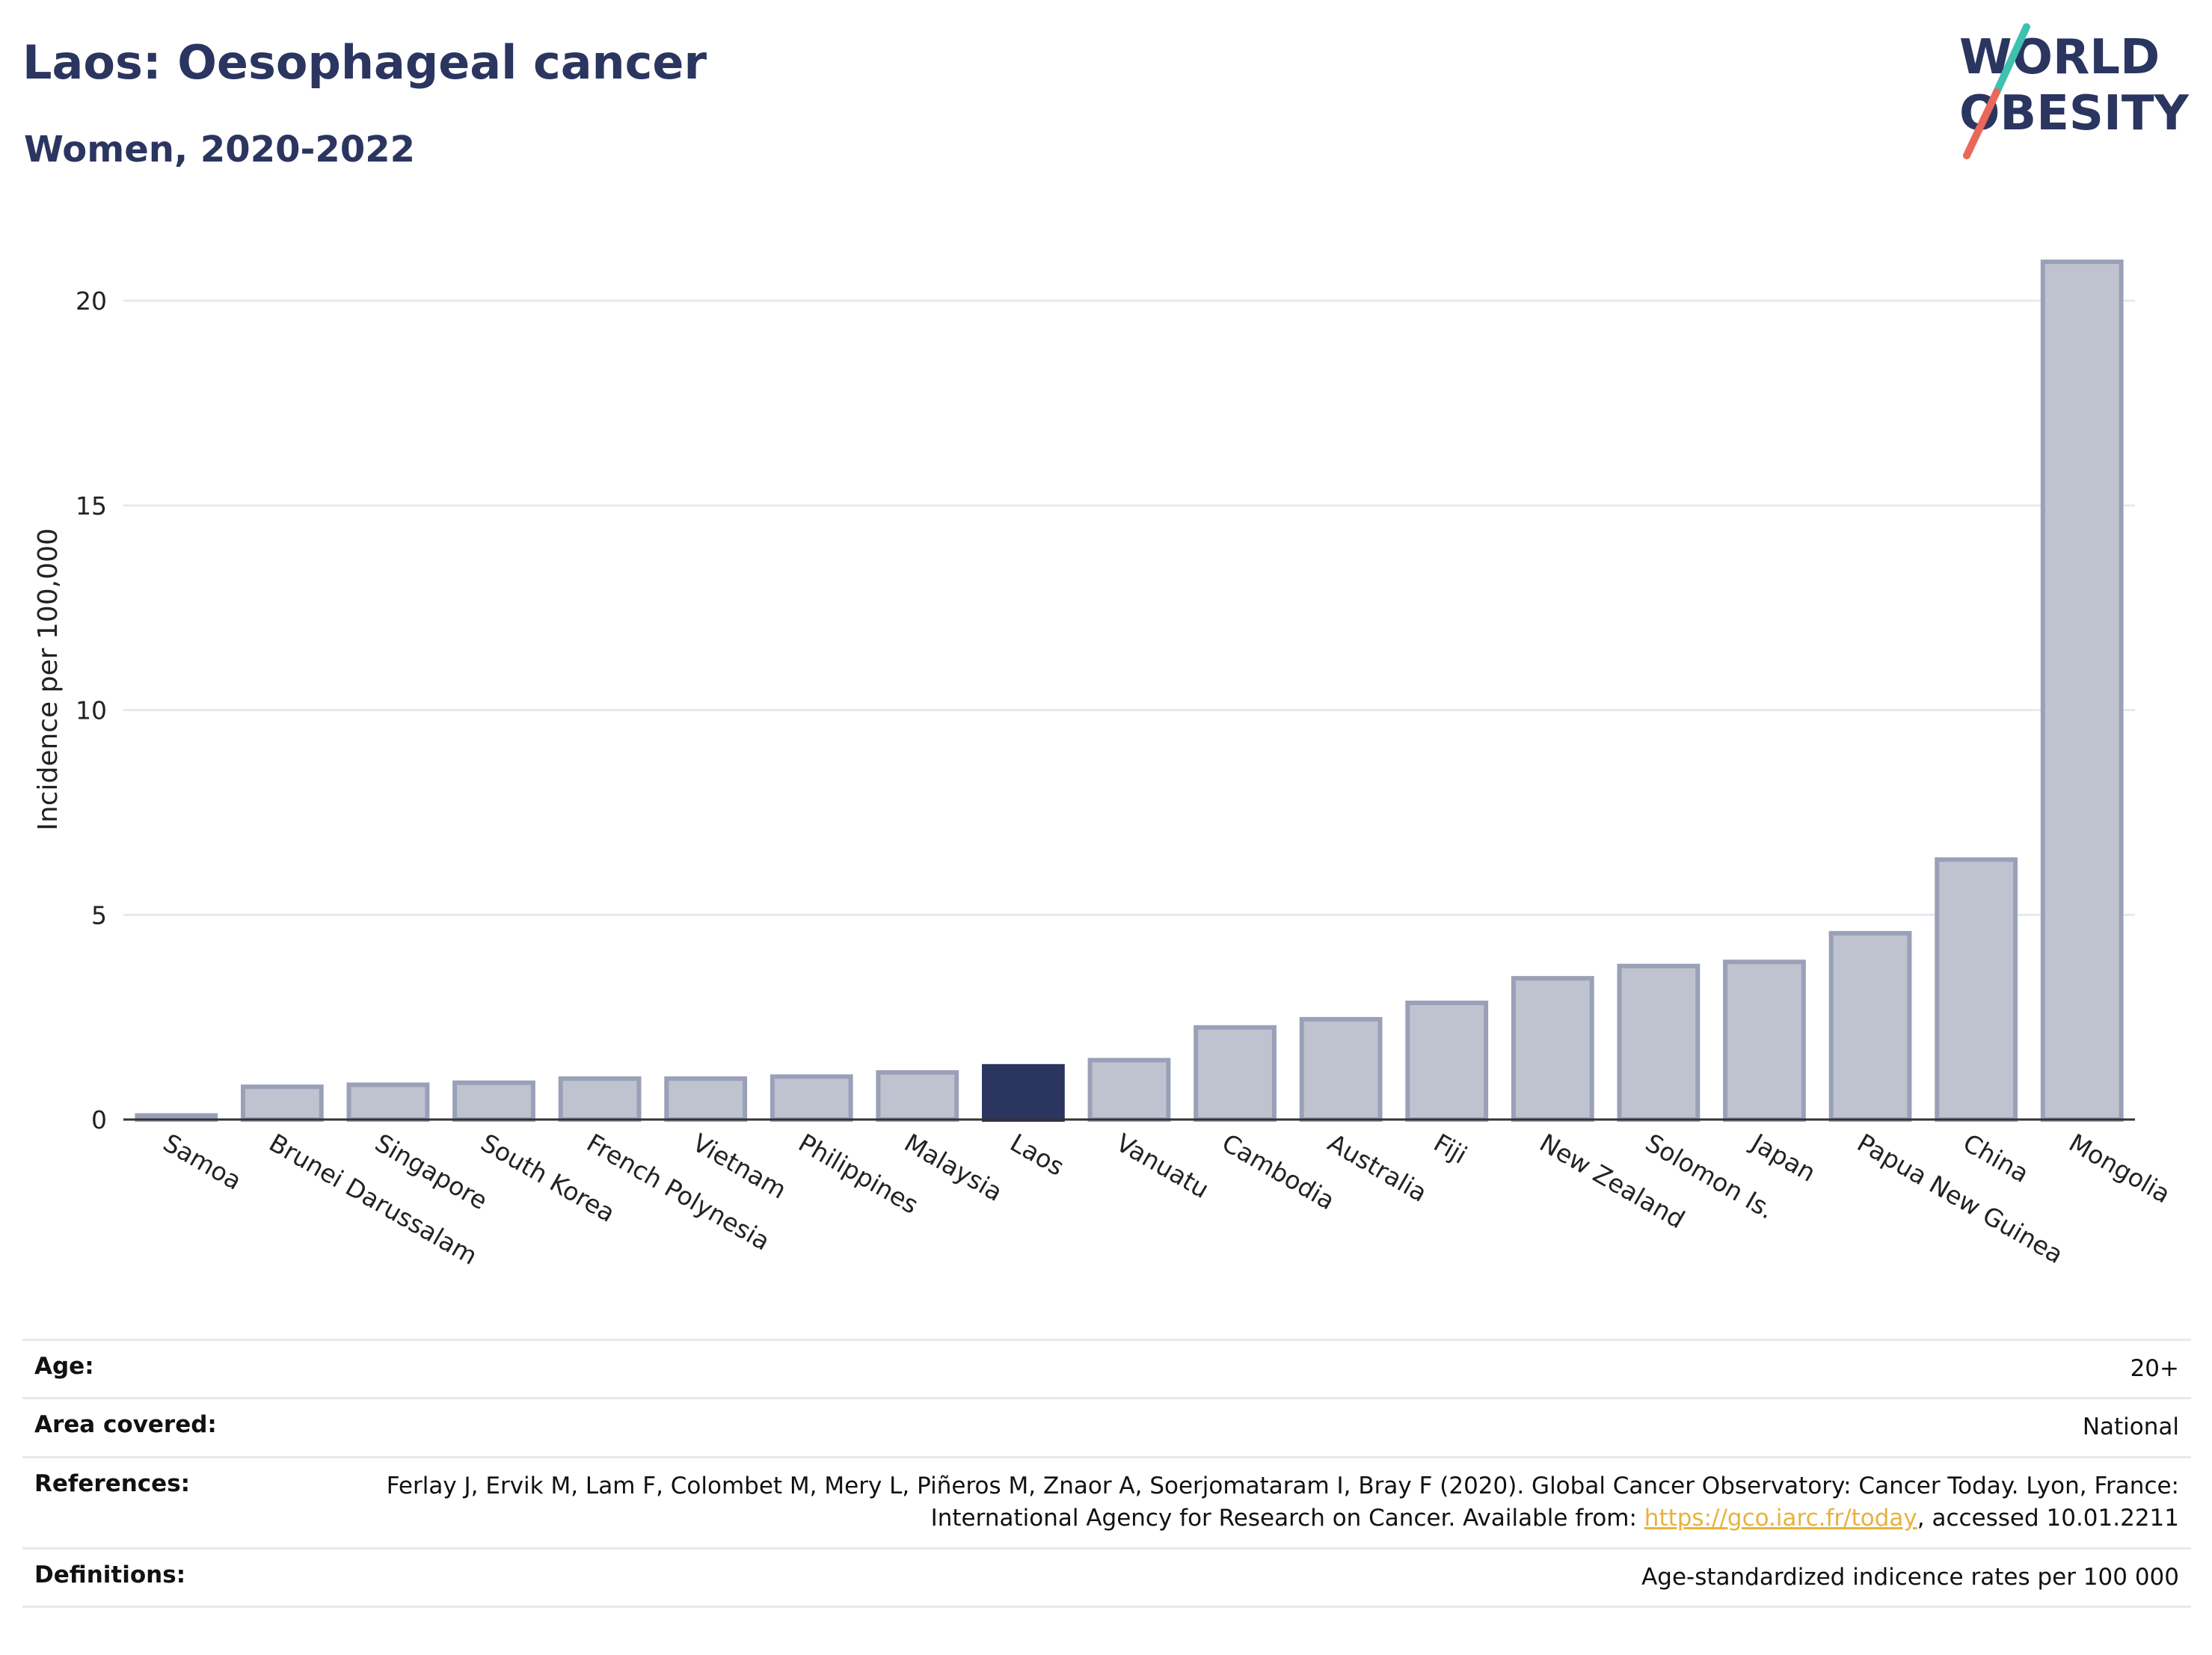 The height and width of the screenshot is (1655, 2212). What do you see at coordinates (91, 710) in the screenshot?
I see `y-tick-label: 10` at bounding box center [91, 710].